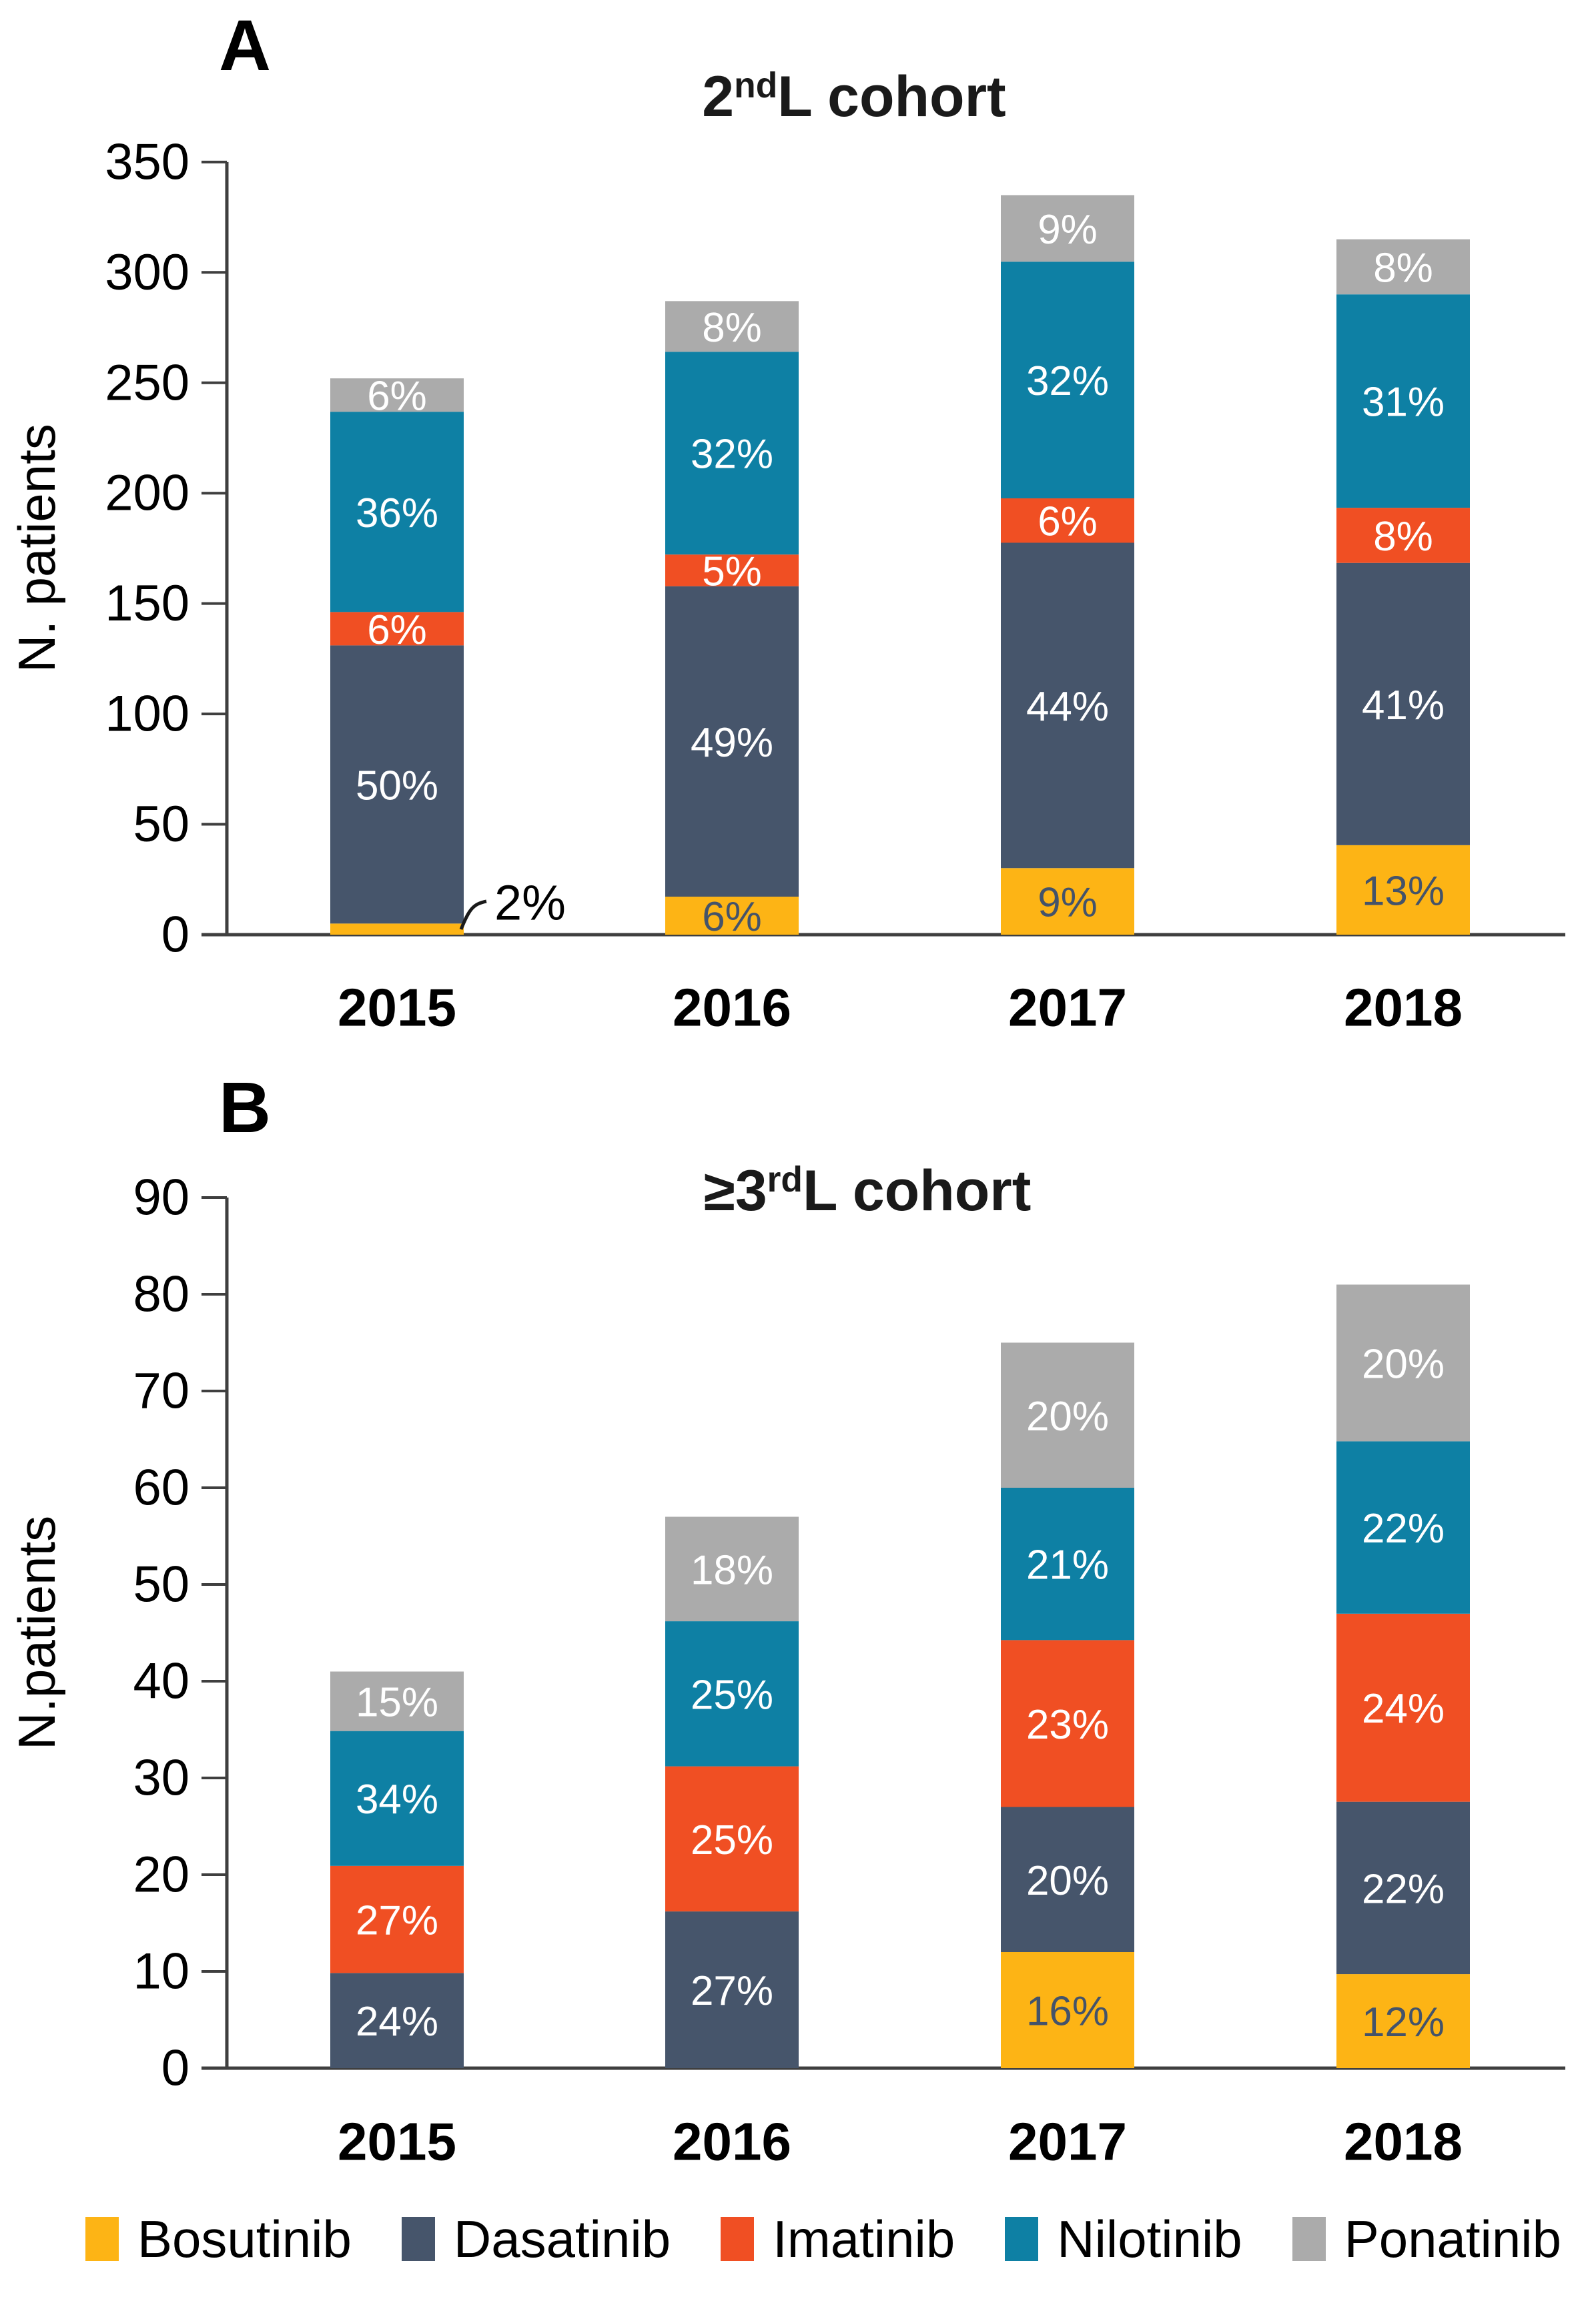  I want to click on segment-label-ponatinib-2016: 8%, so click(732, 328).